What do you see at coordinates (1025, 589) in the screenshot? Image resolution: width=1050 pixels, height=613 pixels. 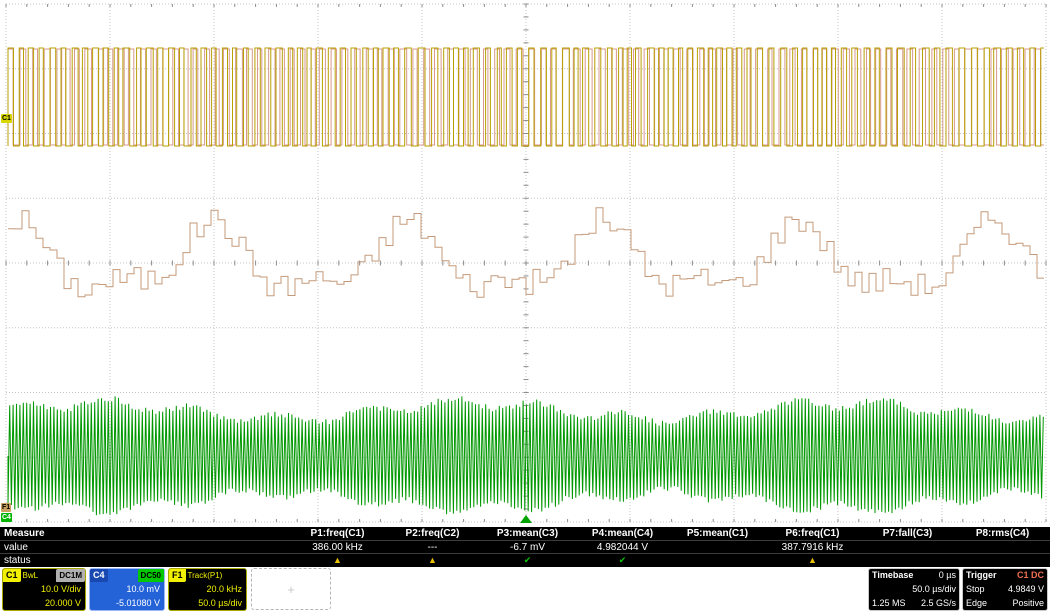 I see `trigger-level: 4.9849 V` at bounding box center [1025, 589].